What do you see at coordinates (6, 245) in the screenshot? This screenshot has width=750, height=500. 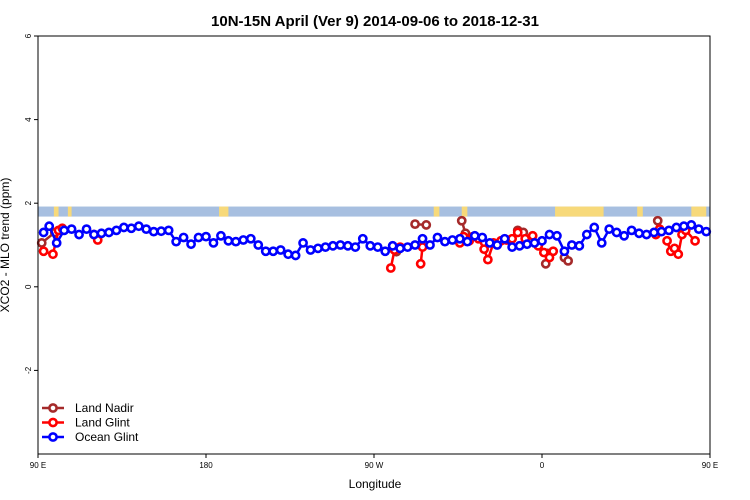 I see `y-axis-label: XCO2 - MLO trend (ppm)` at bounding box center [6, 245].